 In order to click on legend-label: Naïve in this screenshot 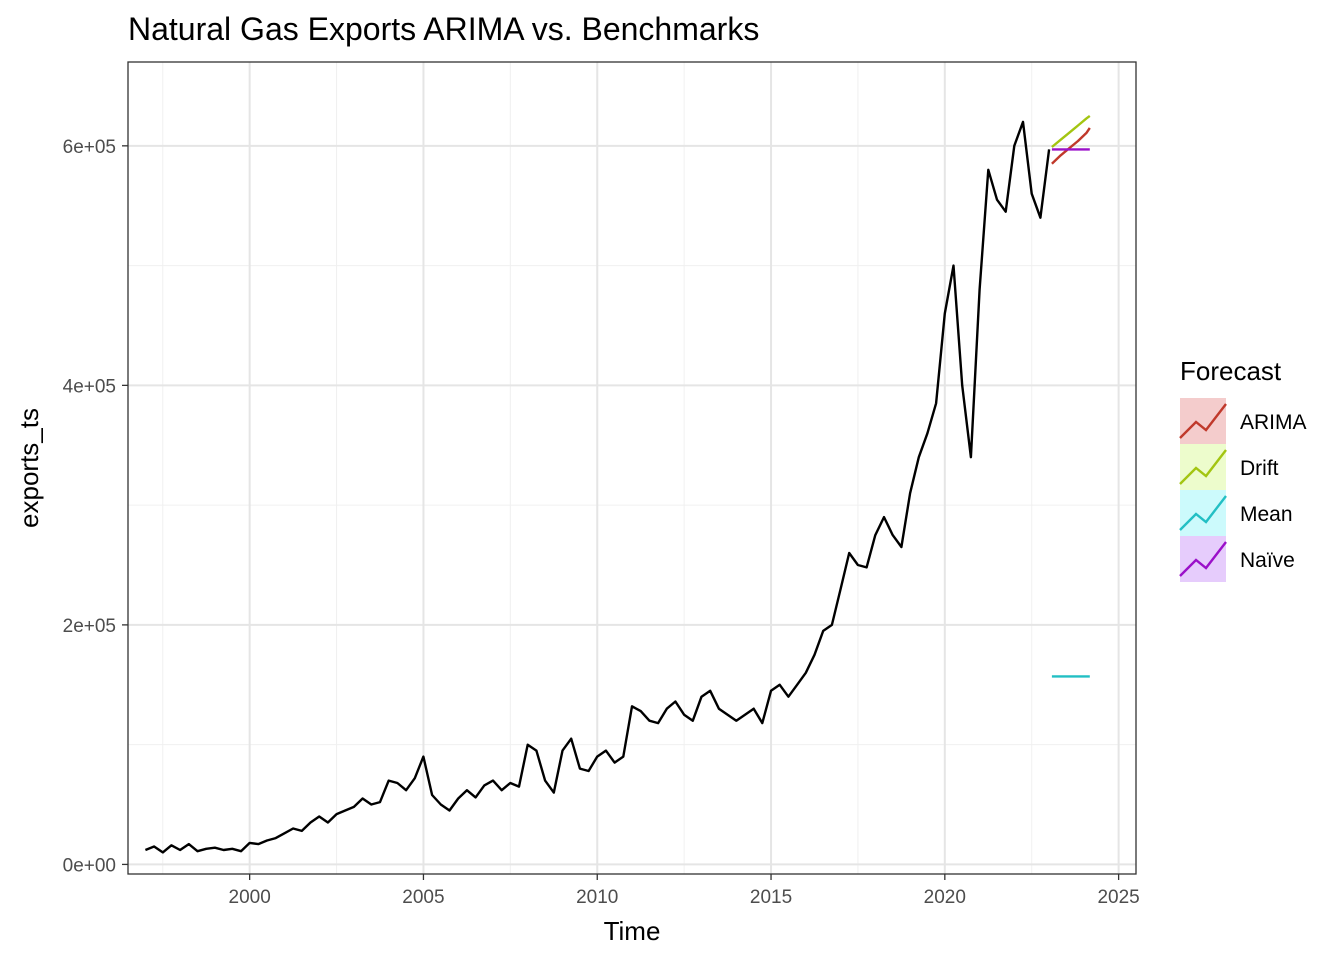, I will do `click(1267, 560)`.